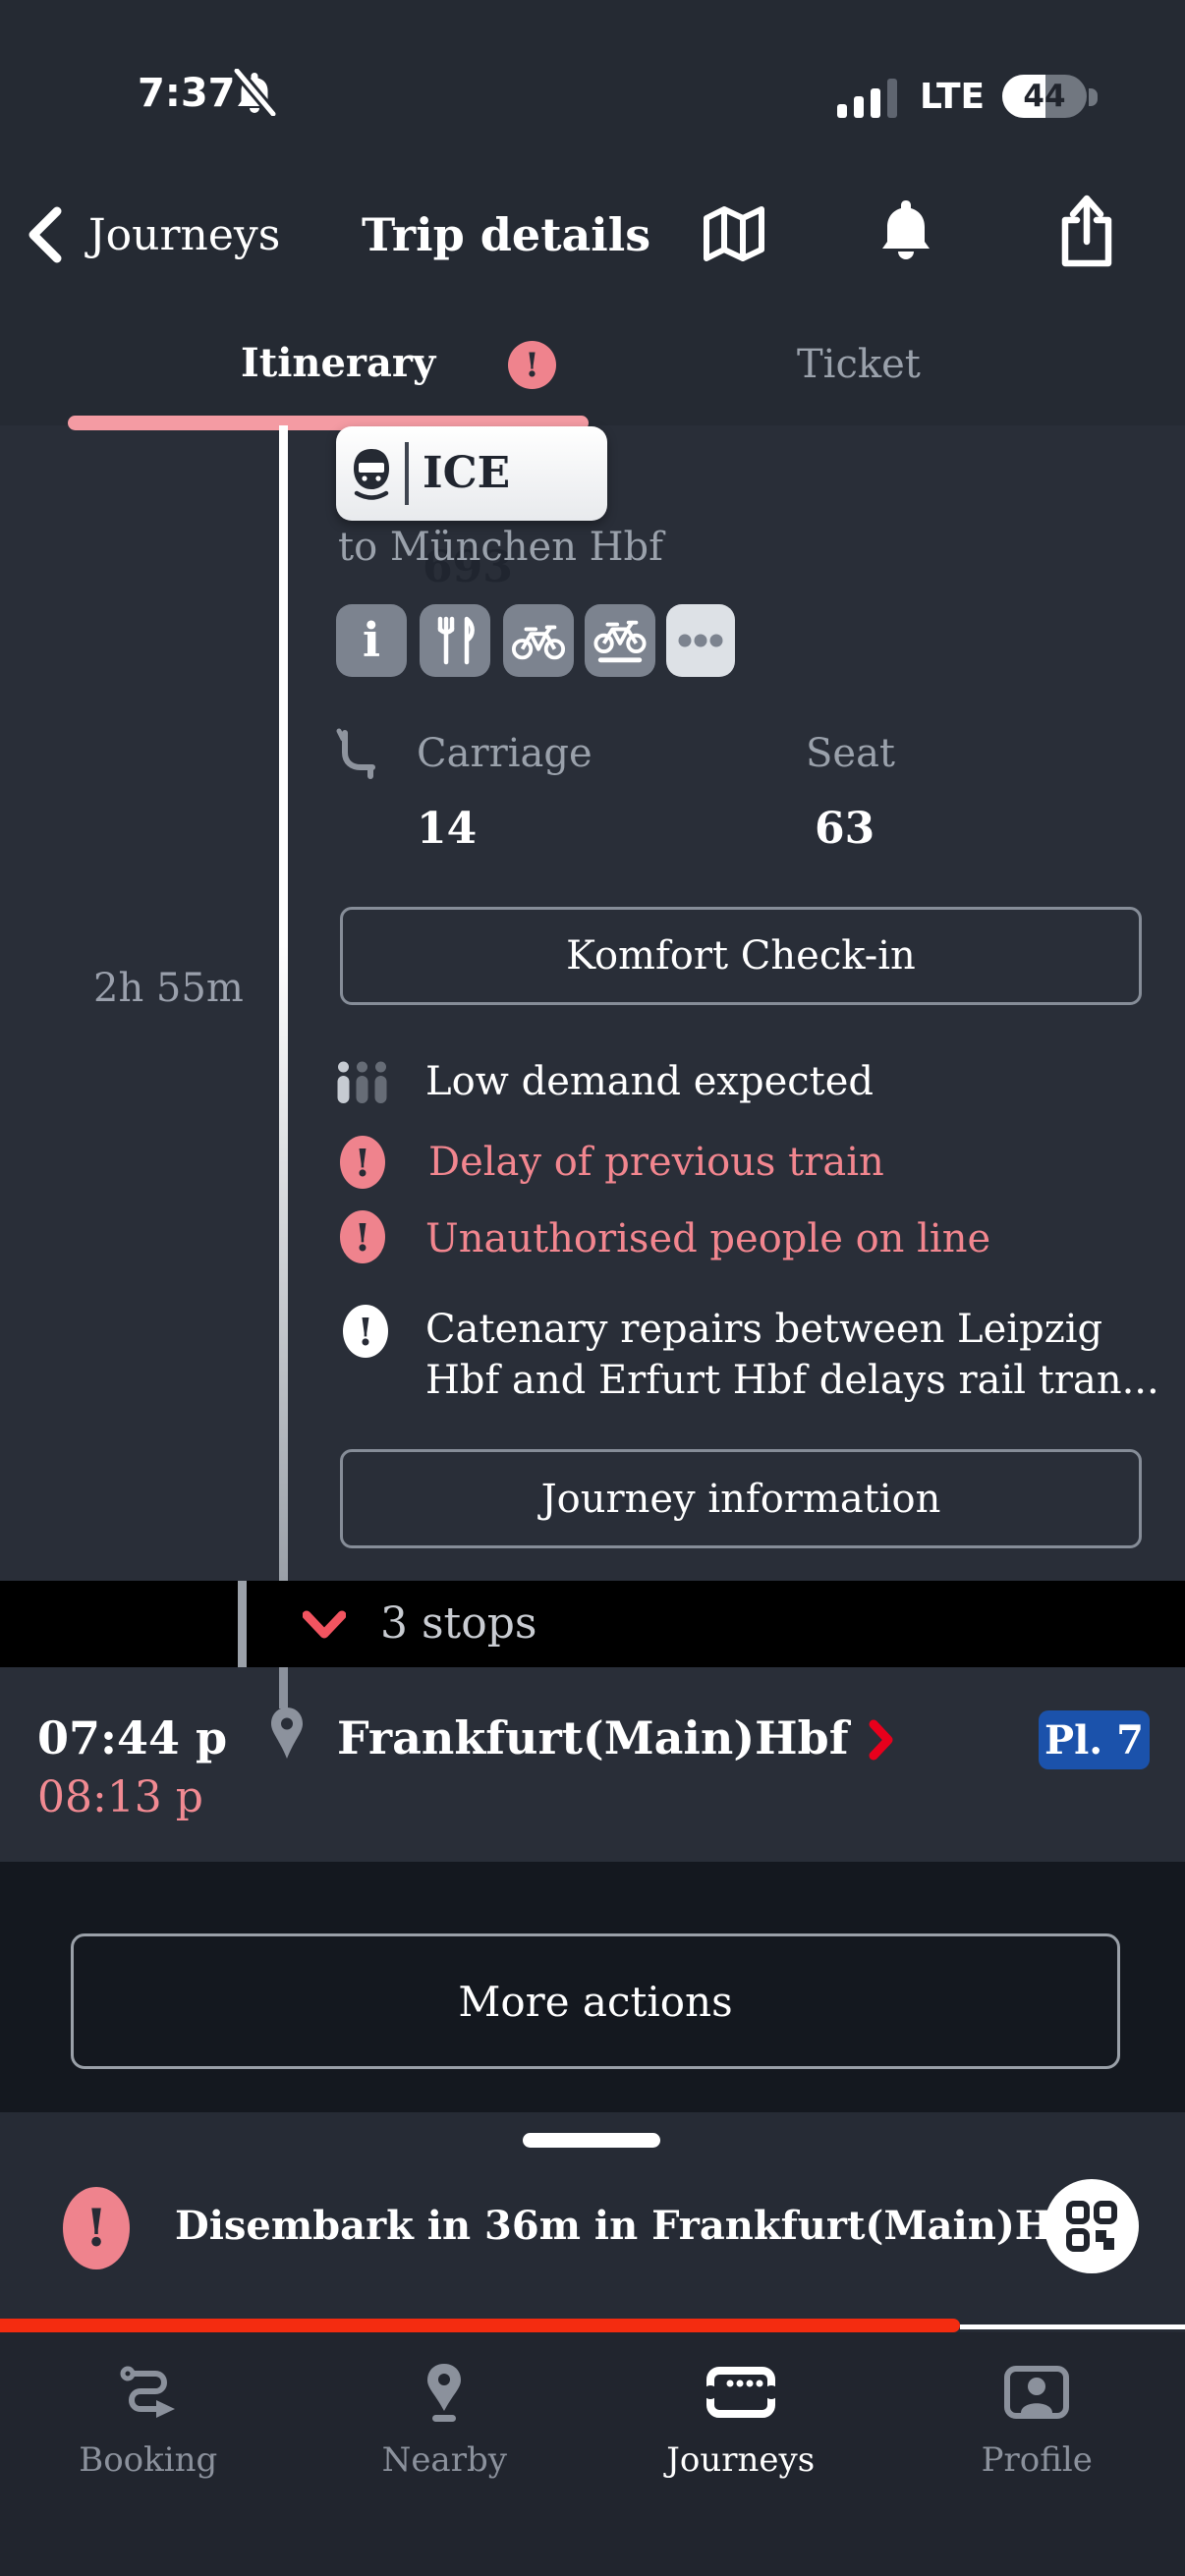 The width and height of the screenshot is (1185, 2576). I want to click on unauthorised-warning-icon: !, so click(363, 1236).